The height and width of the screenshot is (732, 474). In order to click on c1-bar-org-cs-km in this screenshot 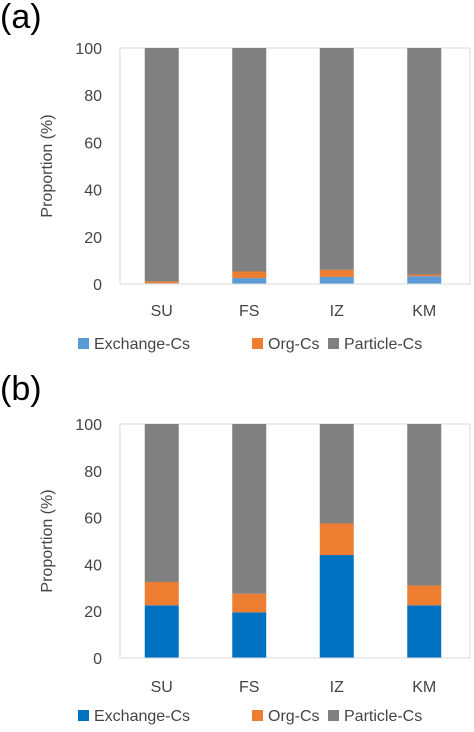, I will do `click(424, 595)`.